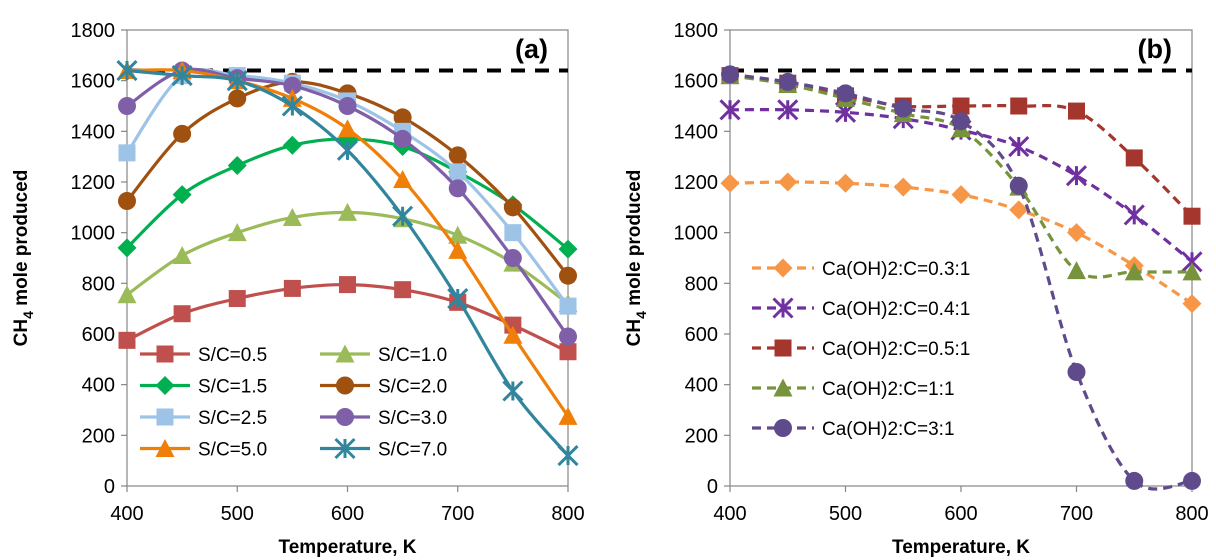  Describe the element at coordinates (896, 309) in the screenshot. I see `legend-label: Ca(OH)2:C=0.4:1` at that location.